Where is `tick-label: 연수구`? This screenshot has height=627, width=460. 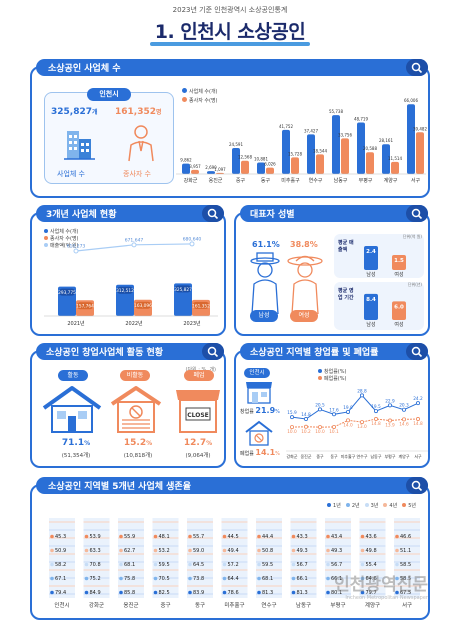
tick-label: 연수구 is located at coordinates (316, 180).